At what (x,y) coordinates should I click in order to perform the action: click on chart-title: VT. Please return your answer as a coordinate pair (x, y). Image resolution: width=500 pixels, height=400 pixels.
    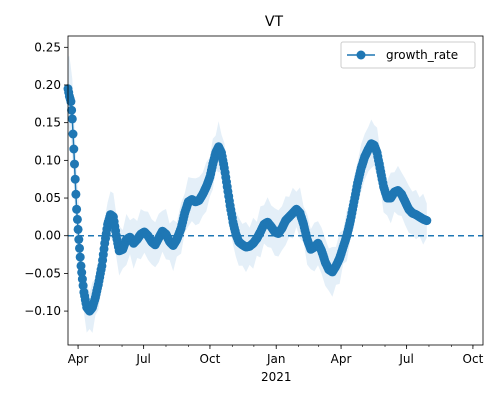
    Looking at the image, I should click on (274, 22).